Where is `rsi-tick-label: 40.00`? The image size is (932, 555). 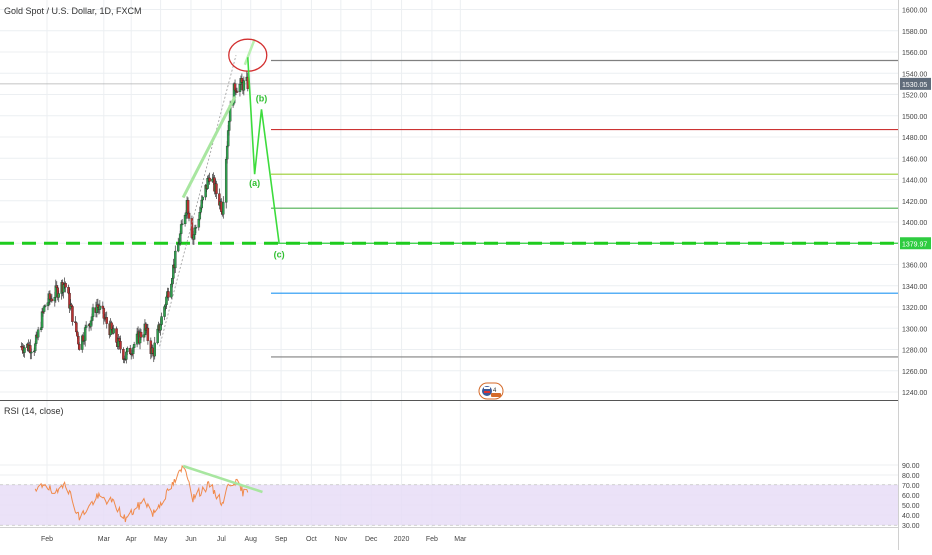 rsi-tick-label: 40.00 is located at coordinates (911, 516).